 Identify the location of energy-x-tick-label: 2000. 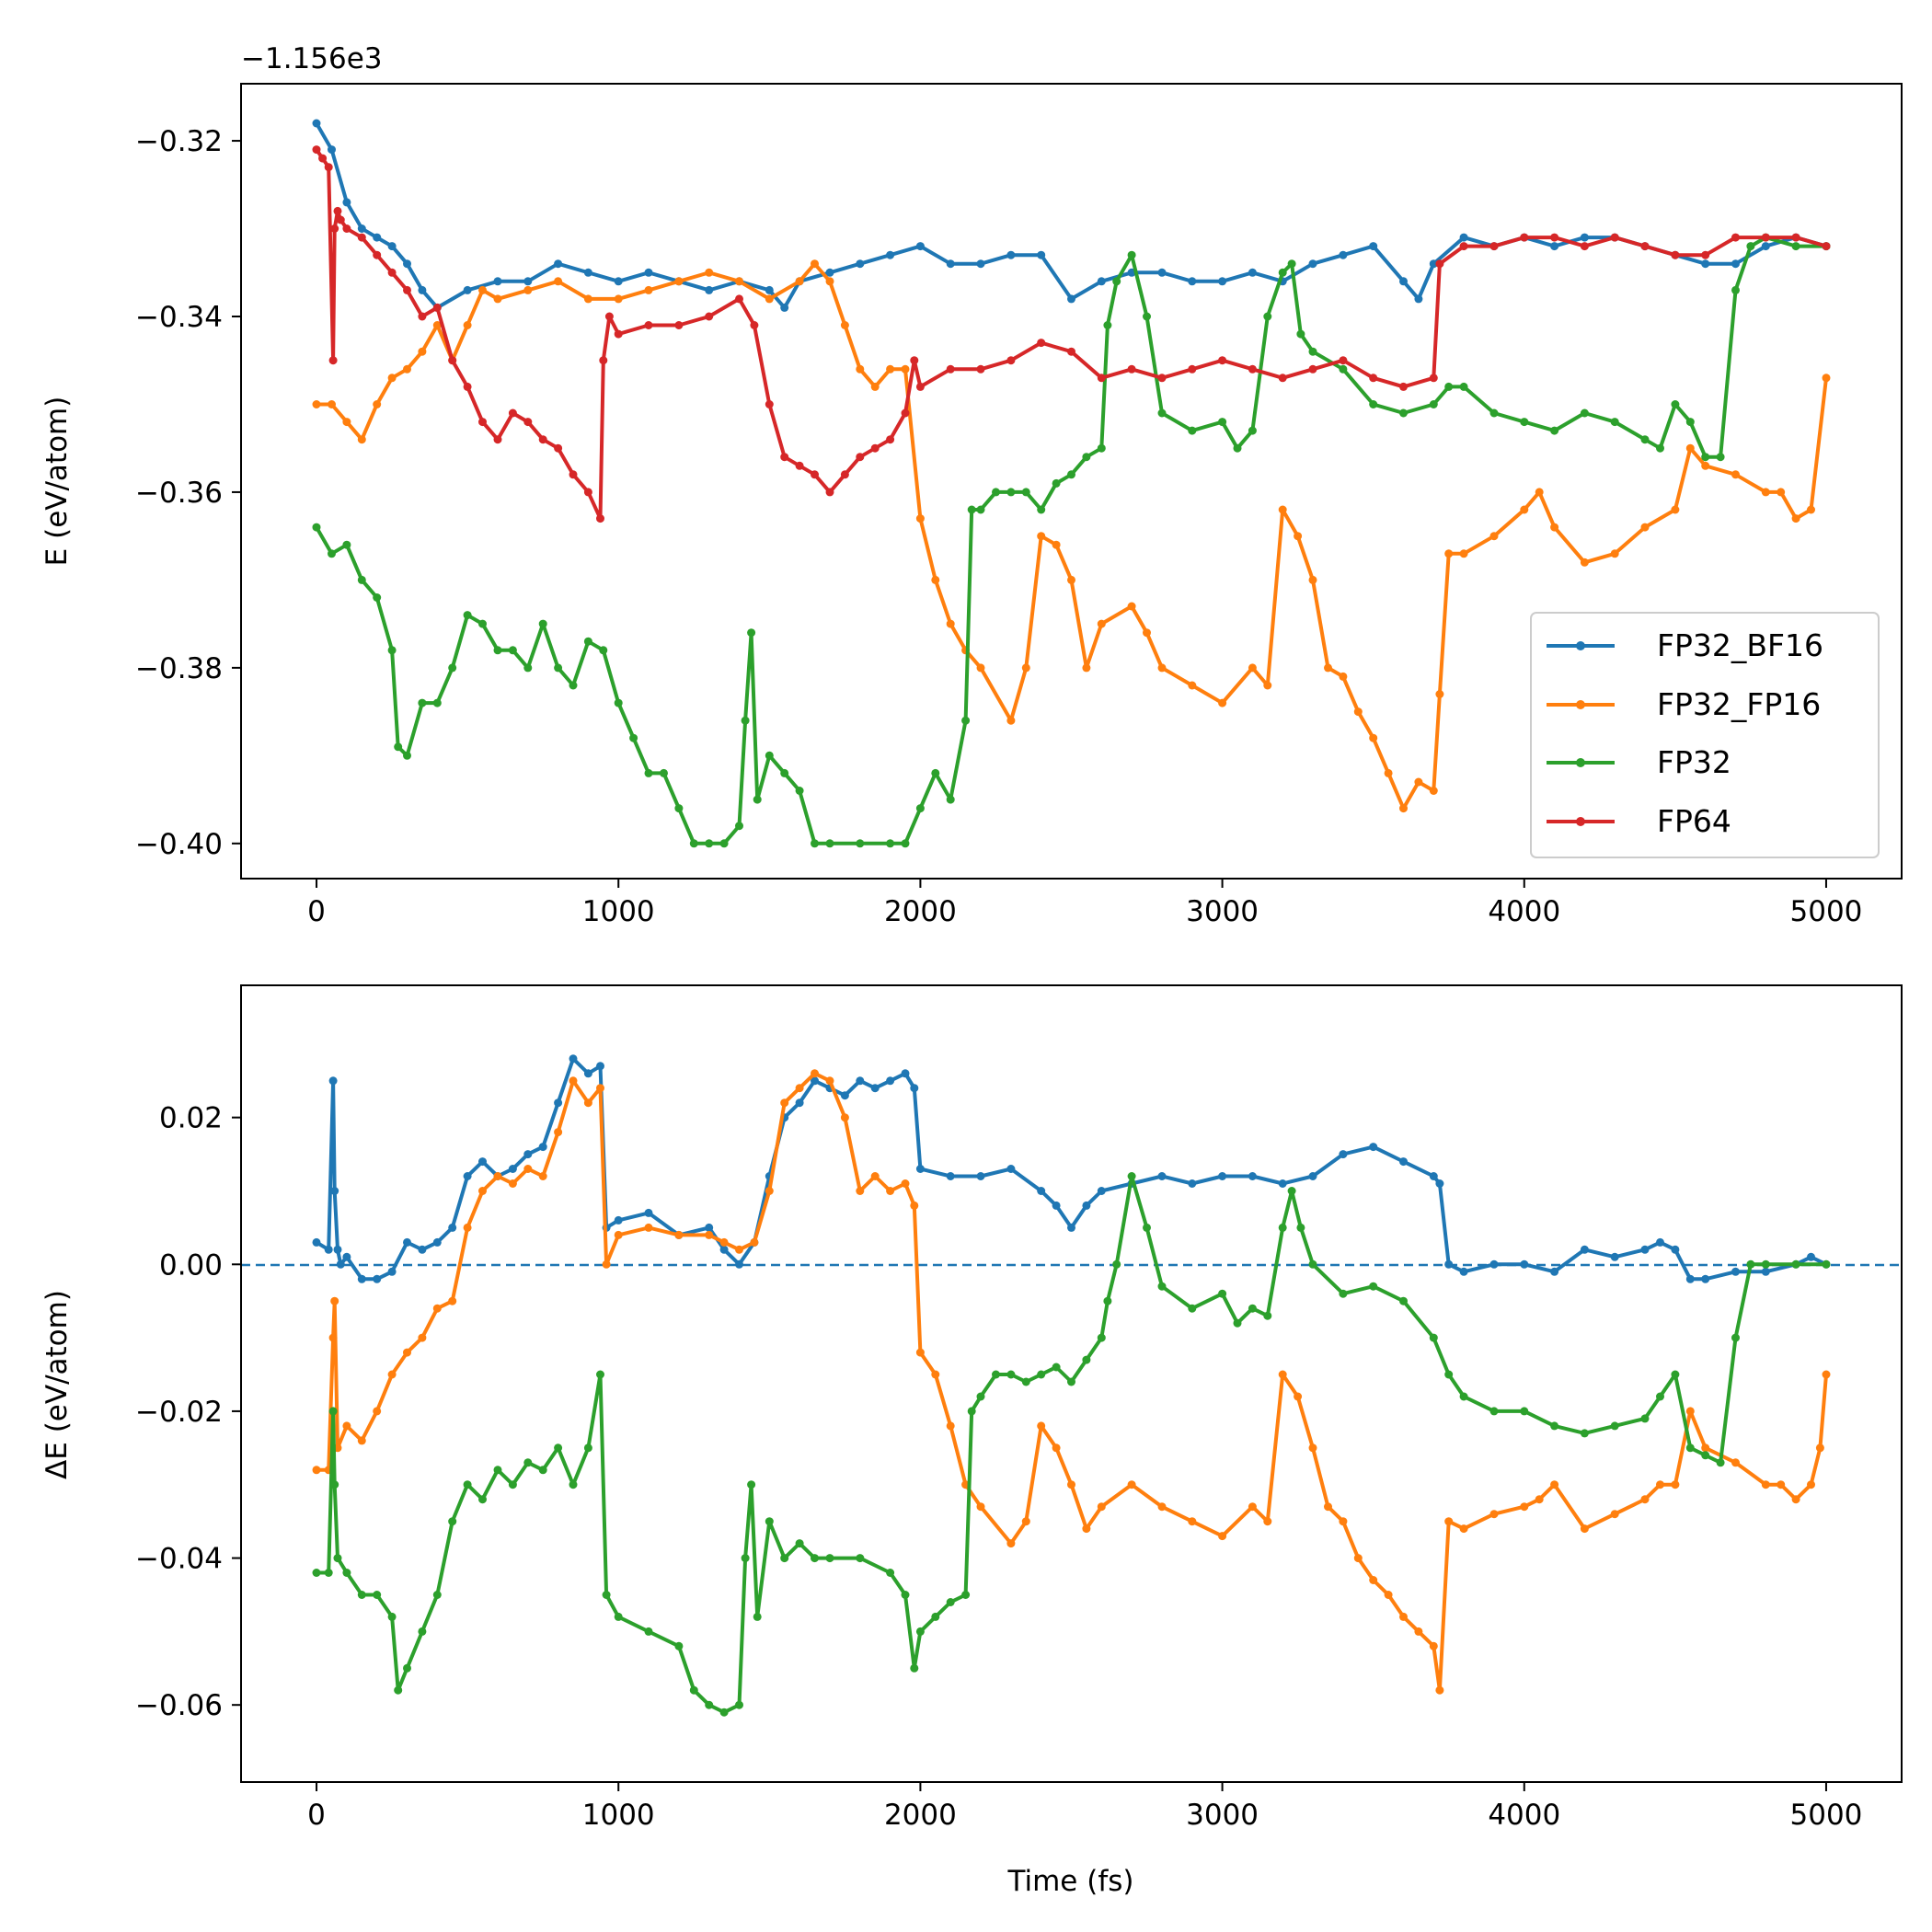
(920, 911).